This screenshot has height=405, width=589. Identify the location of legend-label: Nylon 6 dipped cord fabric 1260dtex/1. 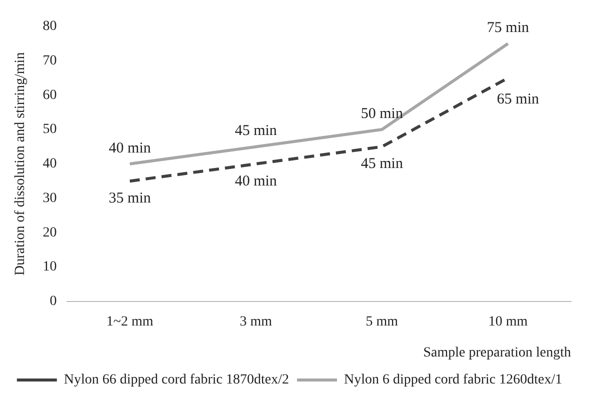
(453, 380).